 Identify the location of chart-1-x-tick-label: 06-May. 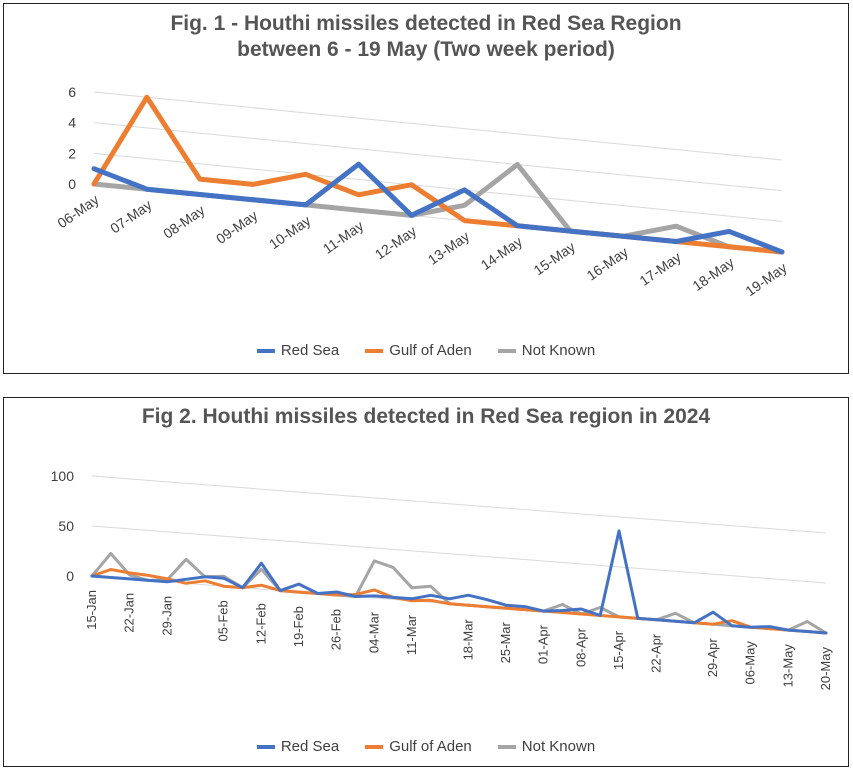
(77, 211).